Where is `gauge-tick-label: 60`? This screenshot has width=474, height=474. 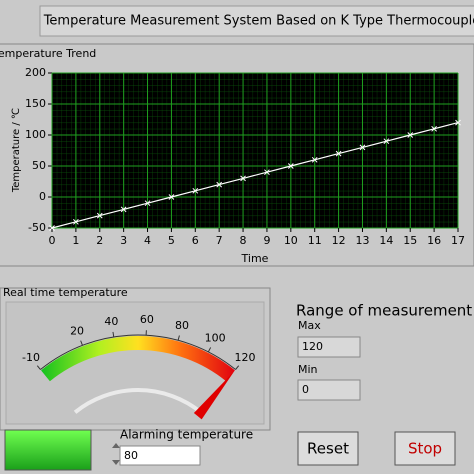
gauge-tick-label: 60 is located at coordinates (147, 319).